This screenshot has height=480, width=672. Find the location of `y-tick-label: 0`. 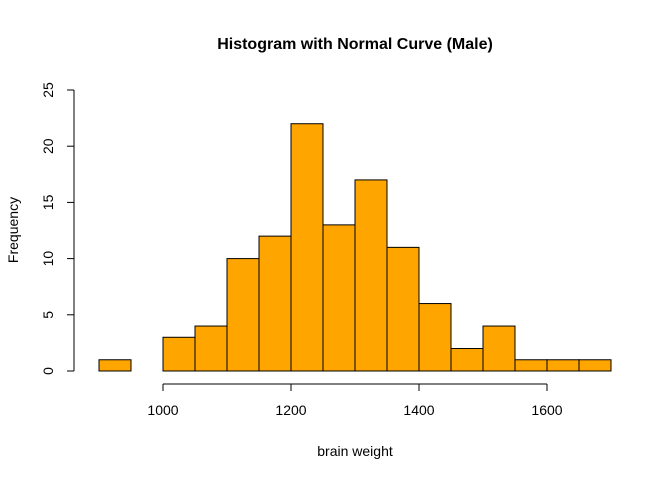

y-tick-label: 0 is located at coordinates (48, 371).